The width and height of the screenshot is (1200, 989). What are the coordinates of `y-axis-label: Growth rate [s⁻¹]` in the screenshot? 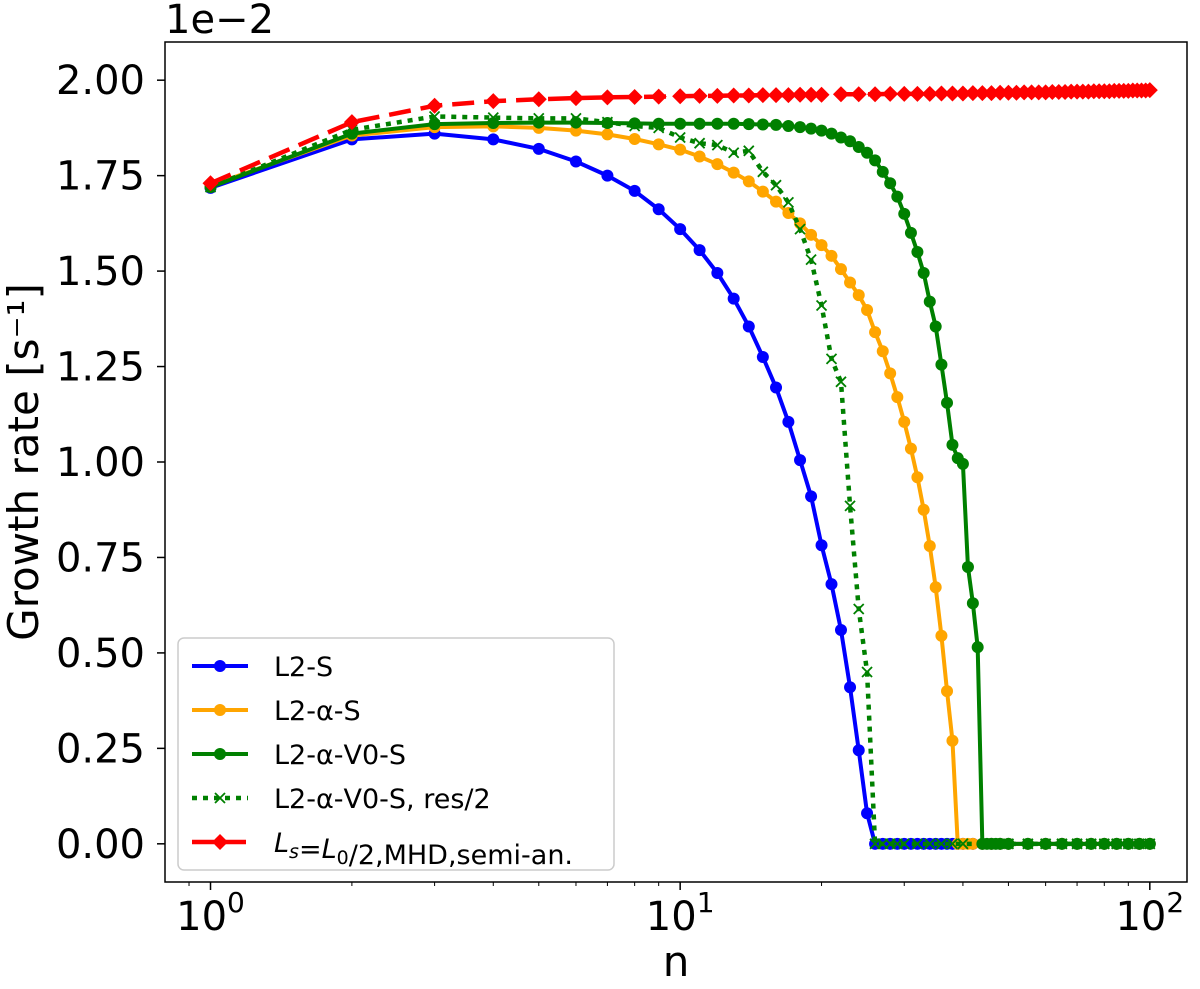 It's located at (24, 462).